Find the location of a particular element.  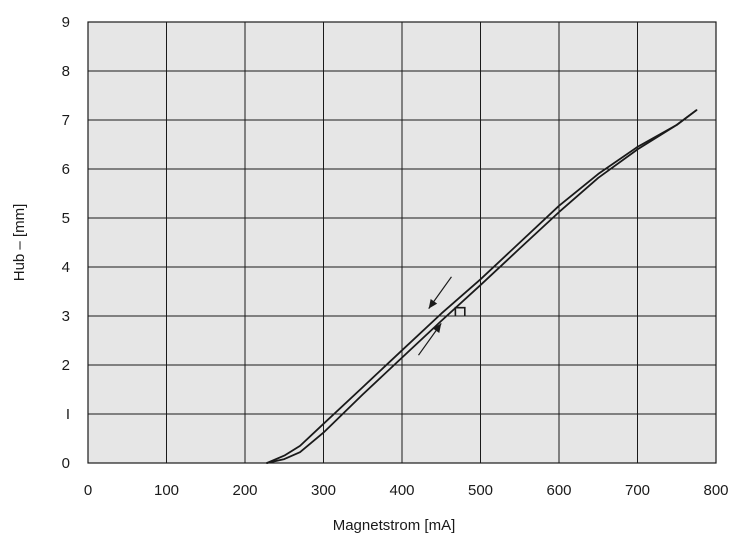

y-tick-label: 8 is located at coordinates (66, 71).